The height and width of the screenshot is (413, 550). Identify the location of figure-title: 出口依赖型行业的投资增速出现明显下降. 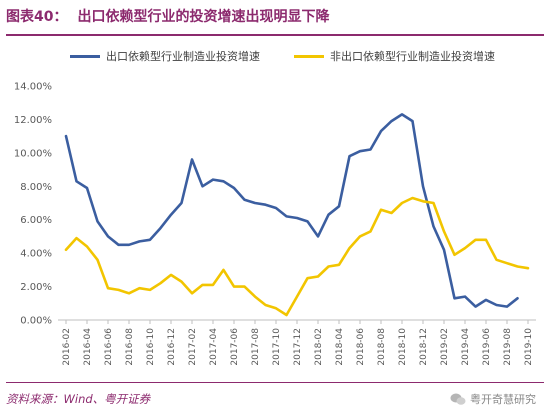
(203, 17).